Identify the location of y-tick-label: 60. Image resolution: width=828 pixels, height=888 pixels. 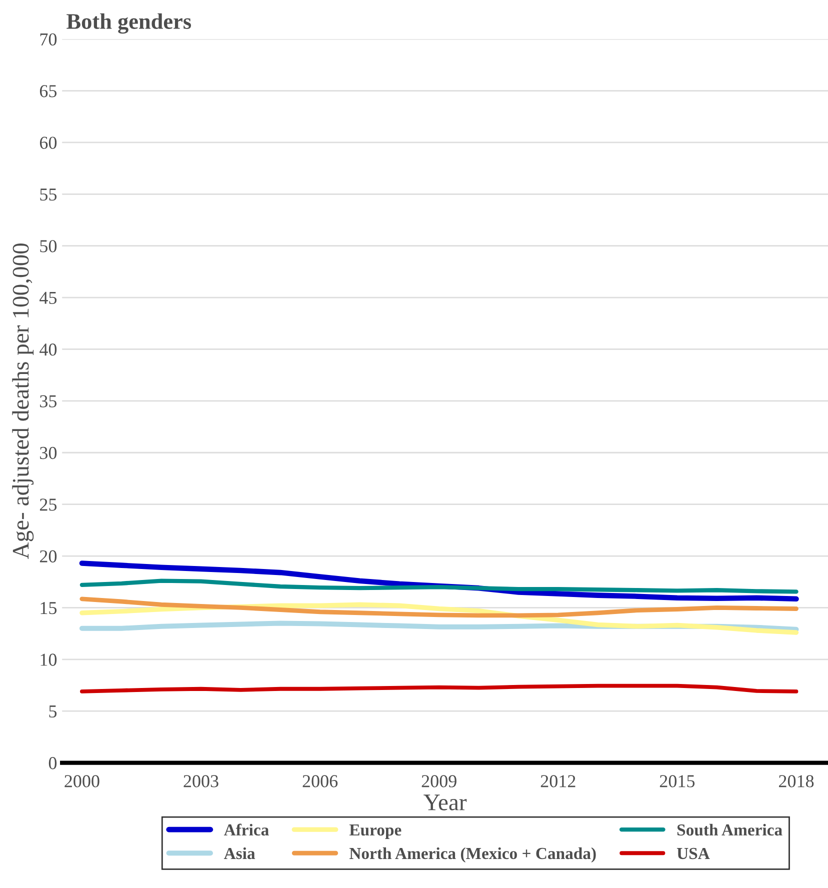
(48, 142).